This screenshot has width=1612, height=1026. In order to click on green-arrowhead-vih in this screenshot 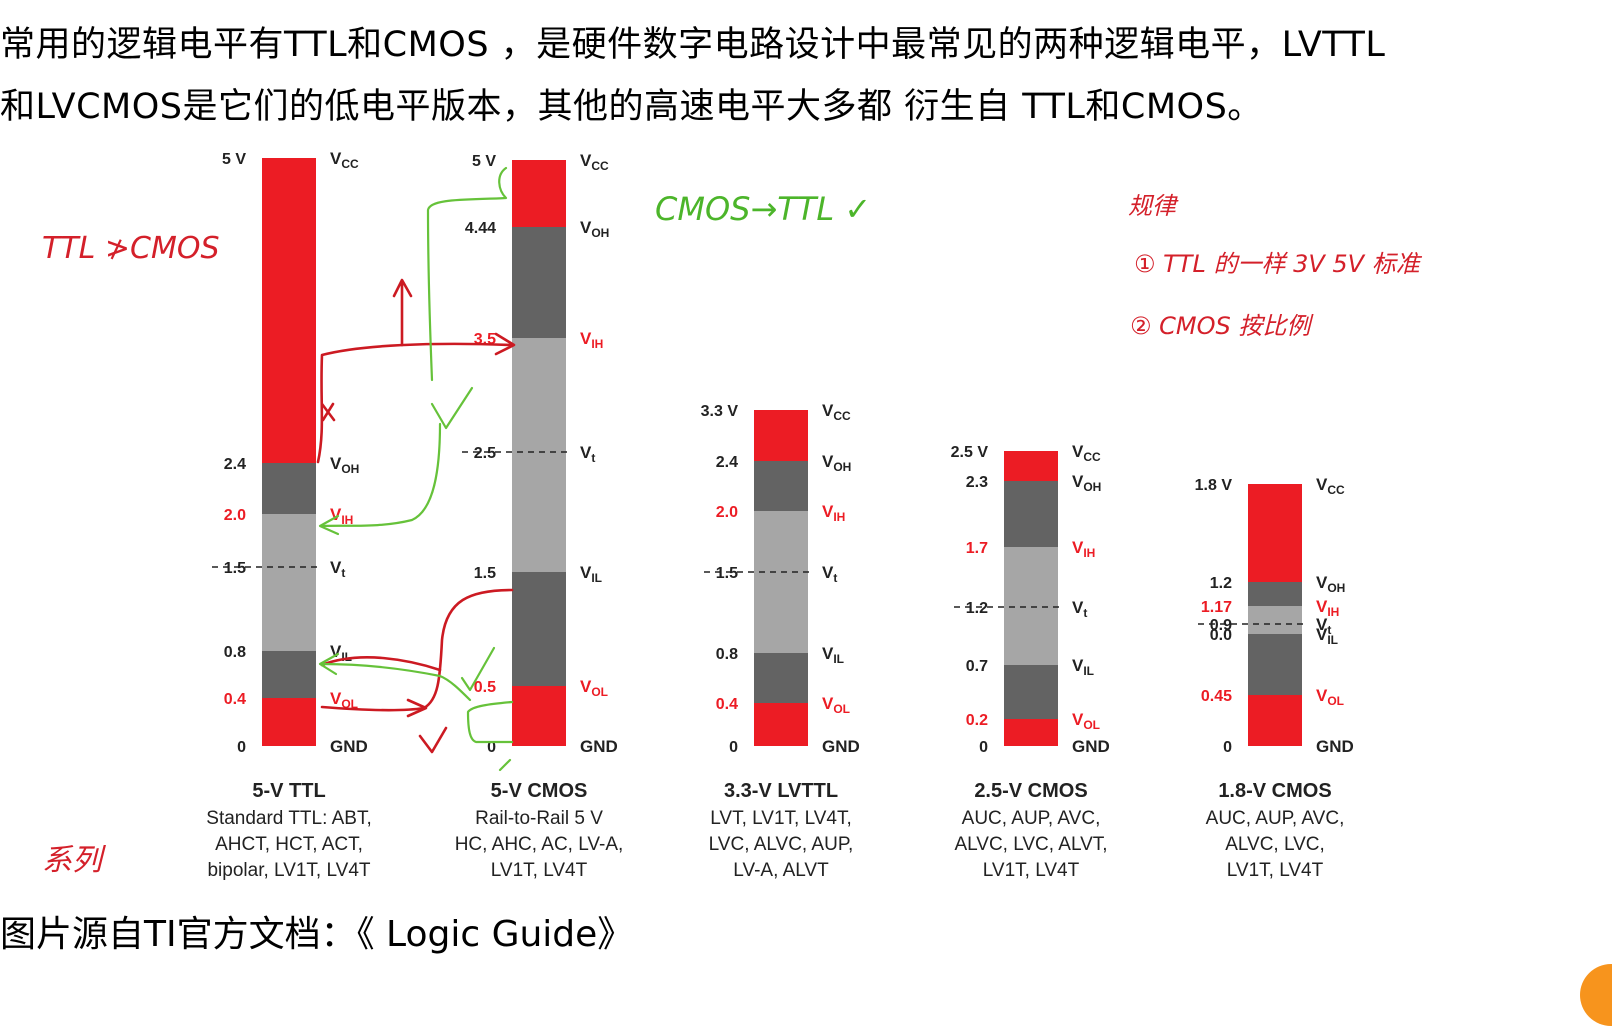, I will do `click(329, 525)`.